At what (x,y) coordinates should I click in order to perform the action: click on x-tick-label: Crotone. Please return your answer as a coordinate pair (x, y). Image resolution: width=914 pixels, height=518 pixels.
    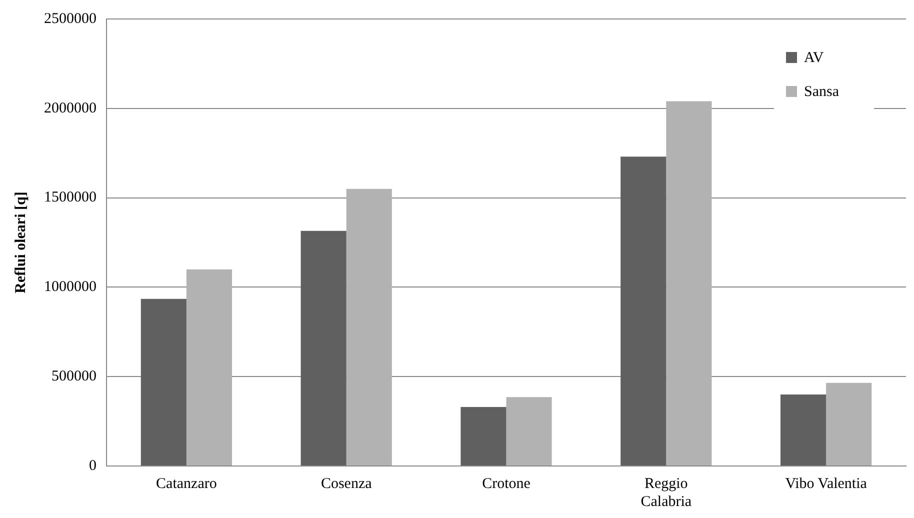
    Looking at the image, I should click on (506, 484).